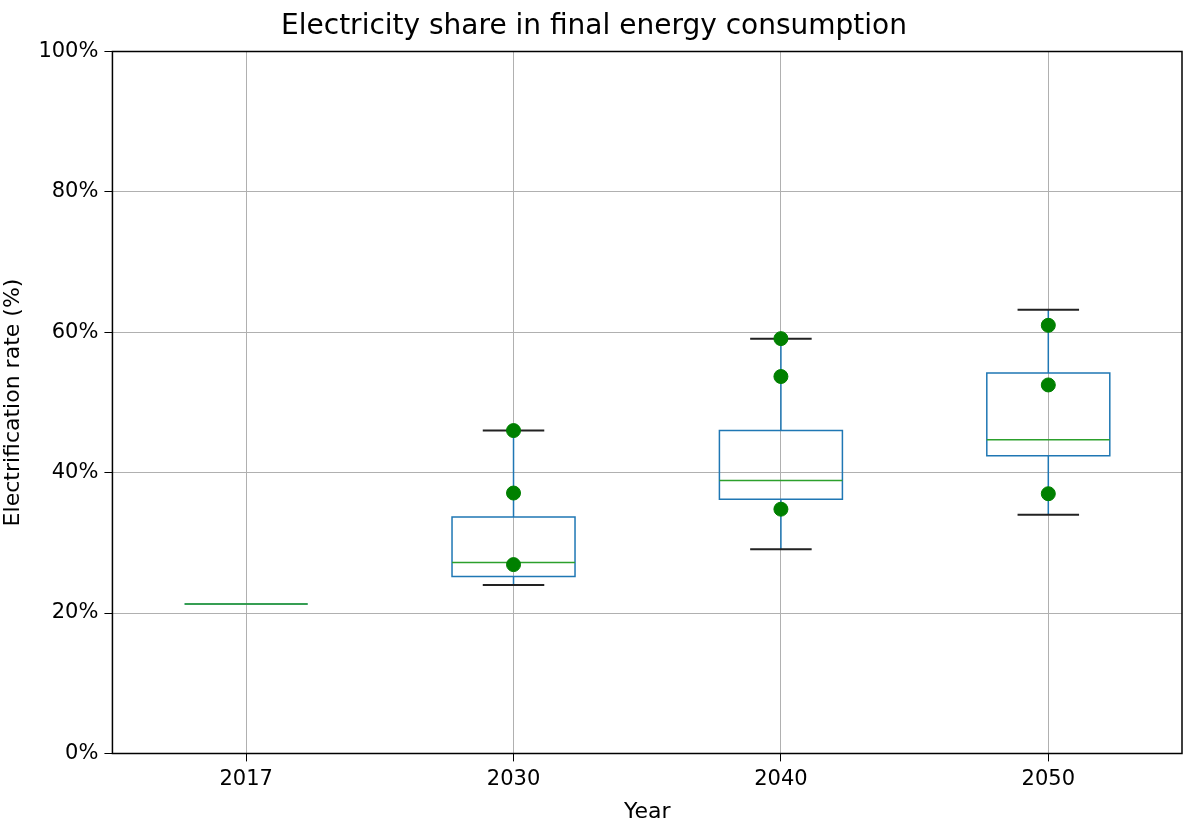 The image size is (1190, 825). I want to click on y-axis-title: Electrification rate (%), so click(12, 402).